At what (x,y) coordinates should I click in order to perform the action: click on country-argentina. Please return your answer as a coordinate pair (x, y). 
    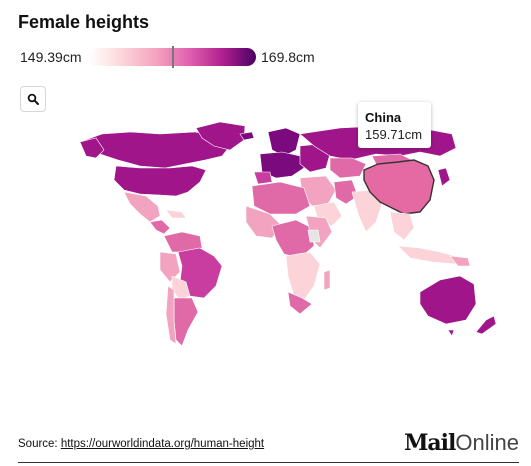
    Looking at the image, I should click on (186, 322).